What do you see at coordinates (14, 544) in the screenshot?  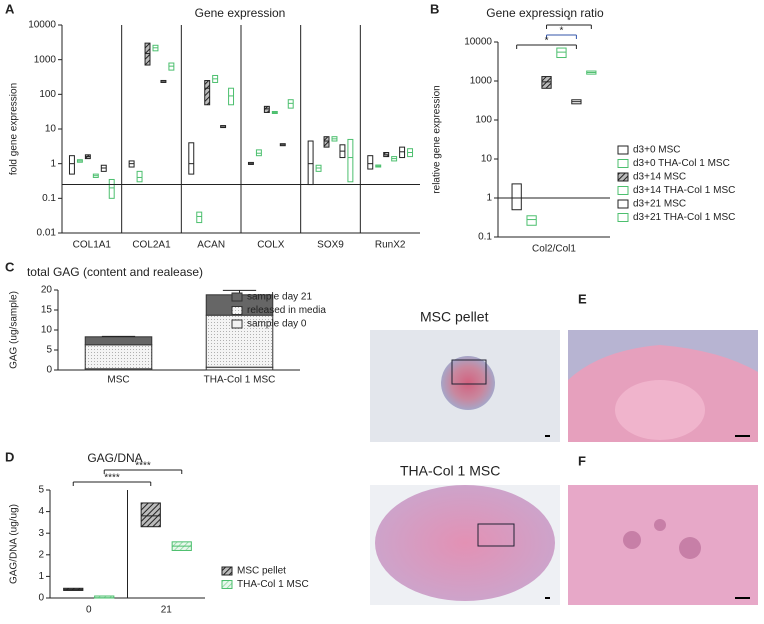 I see `y-axis-label: GAG/DNA (ug/ug)` at bounding box center [14, 544].